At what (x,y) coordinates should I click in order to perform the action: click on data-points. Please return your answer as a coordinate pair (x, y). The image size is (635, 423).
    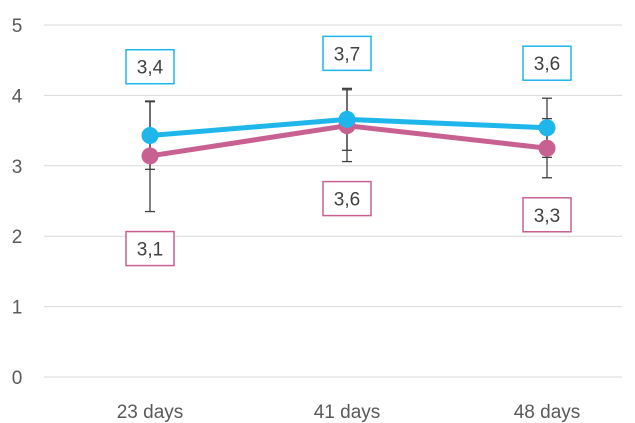
    Looking at the image, I should click on (348, 137).